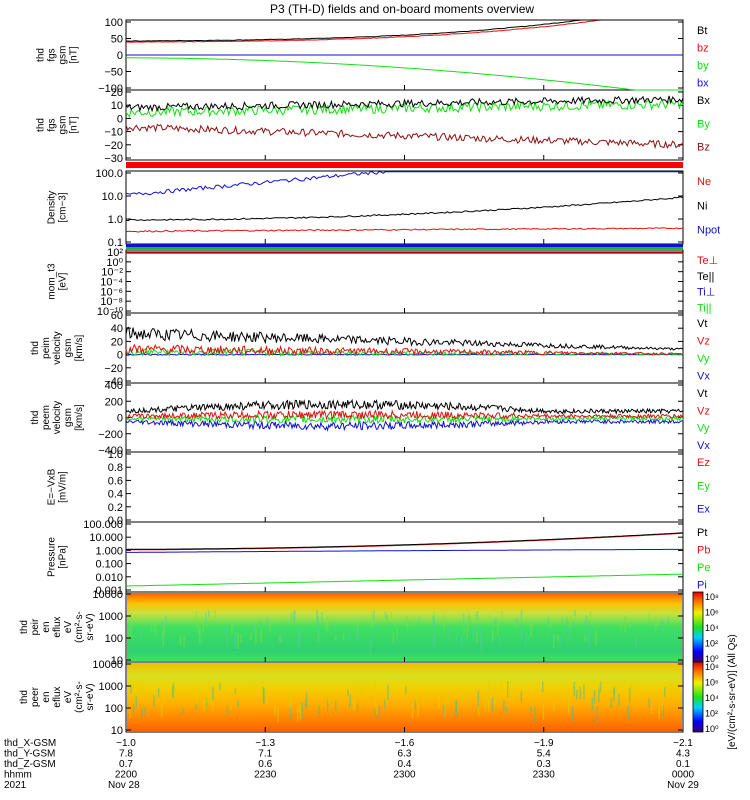  Describe the element at coordinates (404, 627) in the screenshot. I see `ion-spectrogram` at that location.